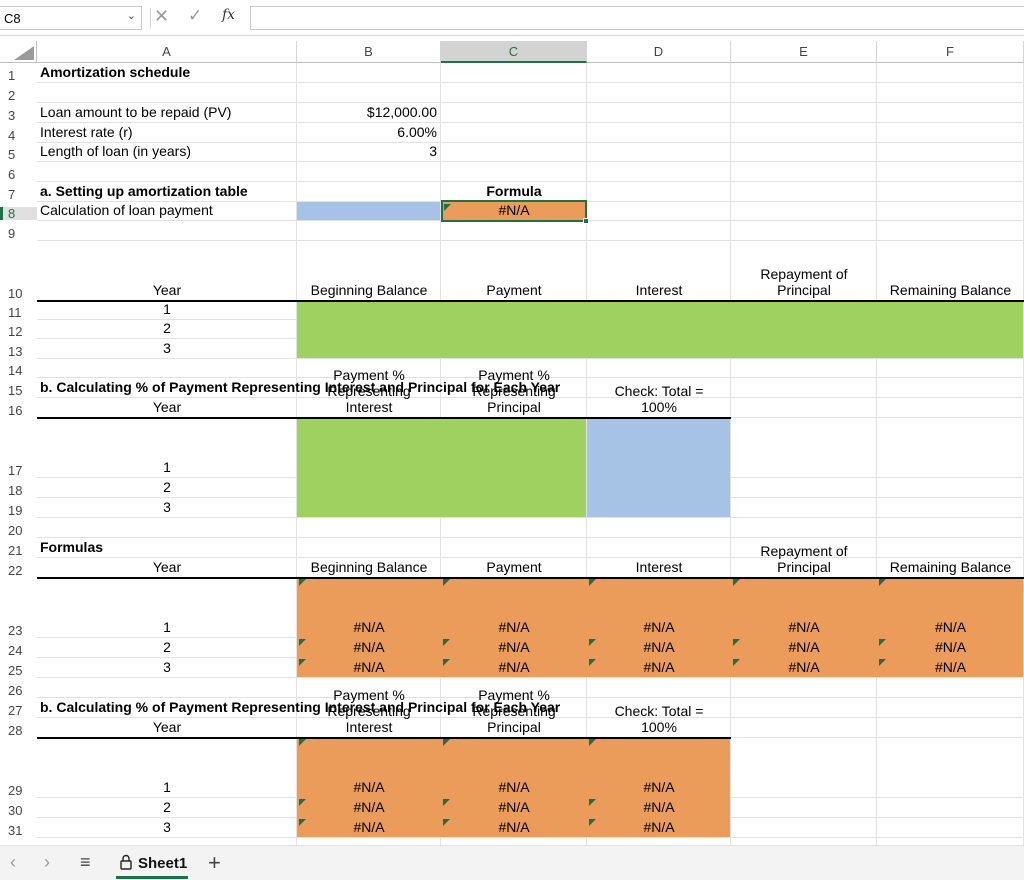 The width and height of the screenshot is (1024, 880). I want to click on row-header-19: 19, so click(15, 510).